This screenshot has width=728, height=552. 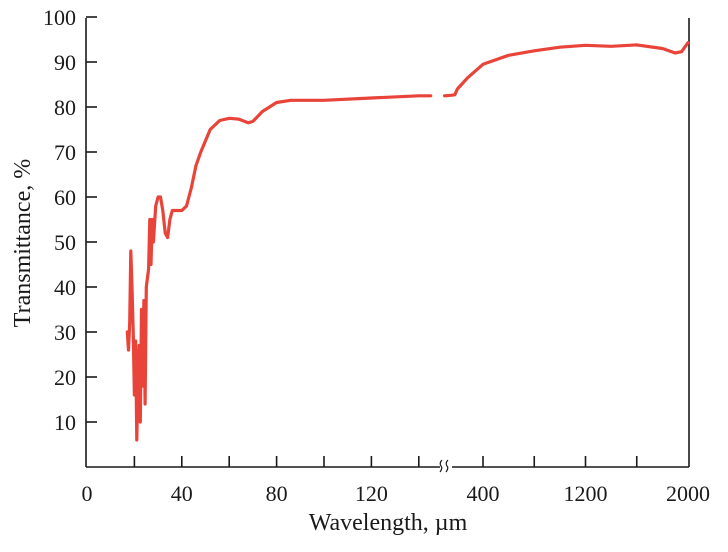 What do you see at coordinates (65, 107) in the screenshot?
I see `y-tick-label: 80` at bounding box center [65, 107].